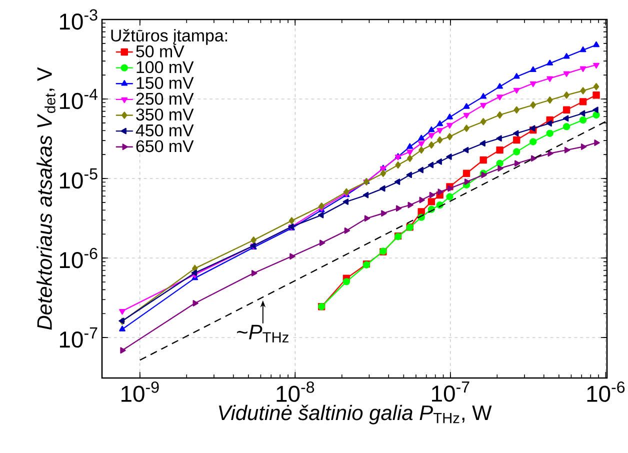 Image resolution: width=628 pixels, height=453 pixels. I want to click on legend-label: 150 mV, so click(165, 82).